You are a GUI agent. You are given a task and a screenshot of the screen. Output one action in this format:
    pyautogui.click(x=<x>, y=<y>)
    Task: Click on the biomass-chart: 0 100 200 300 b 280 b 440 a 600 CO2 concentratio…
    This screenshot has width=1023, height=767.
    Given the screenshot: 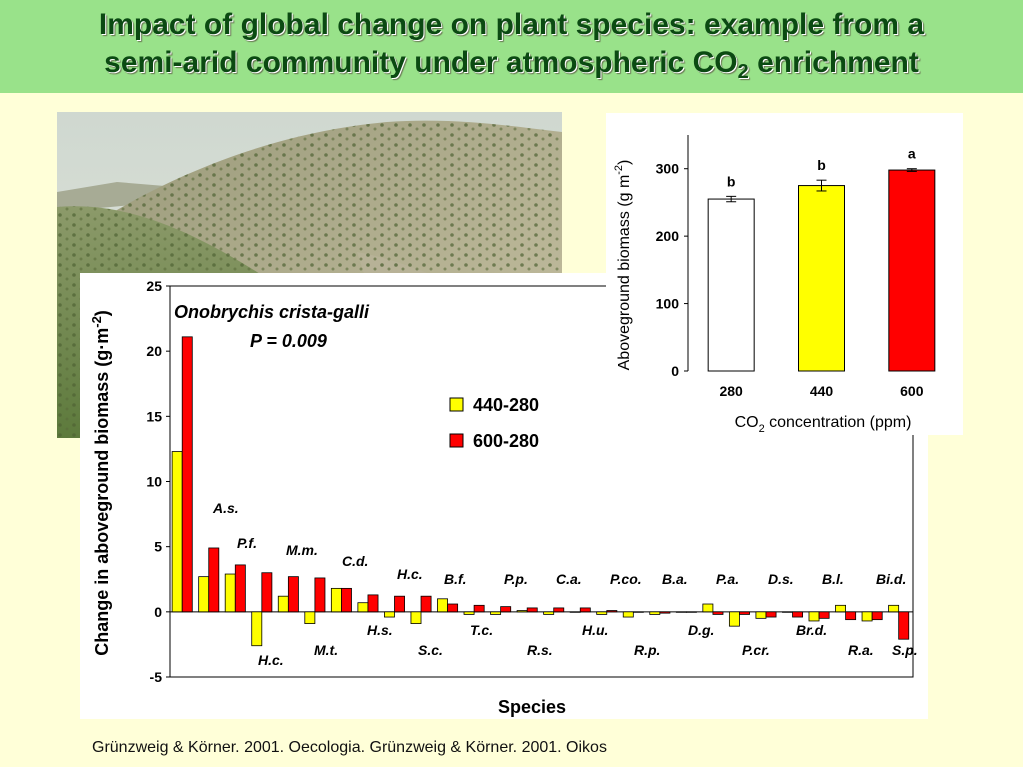 What is the action you would take?
    pyautogui.click(x=774, y=285)
    